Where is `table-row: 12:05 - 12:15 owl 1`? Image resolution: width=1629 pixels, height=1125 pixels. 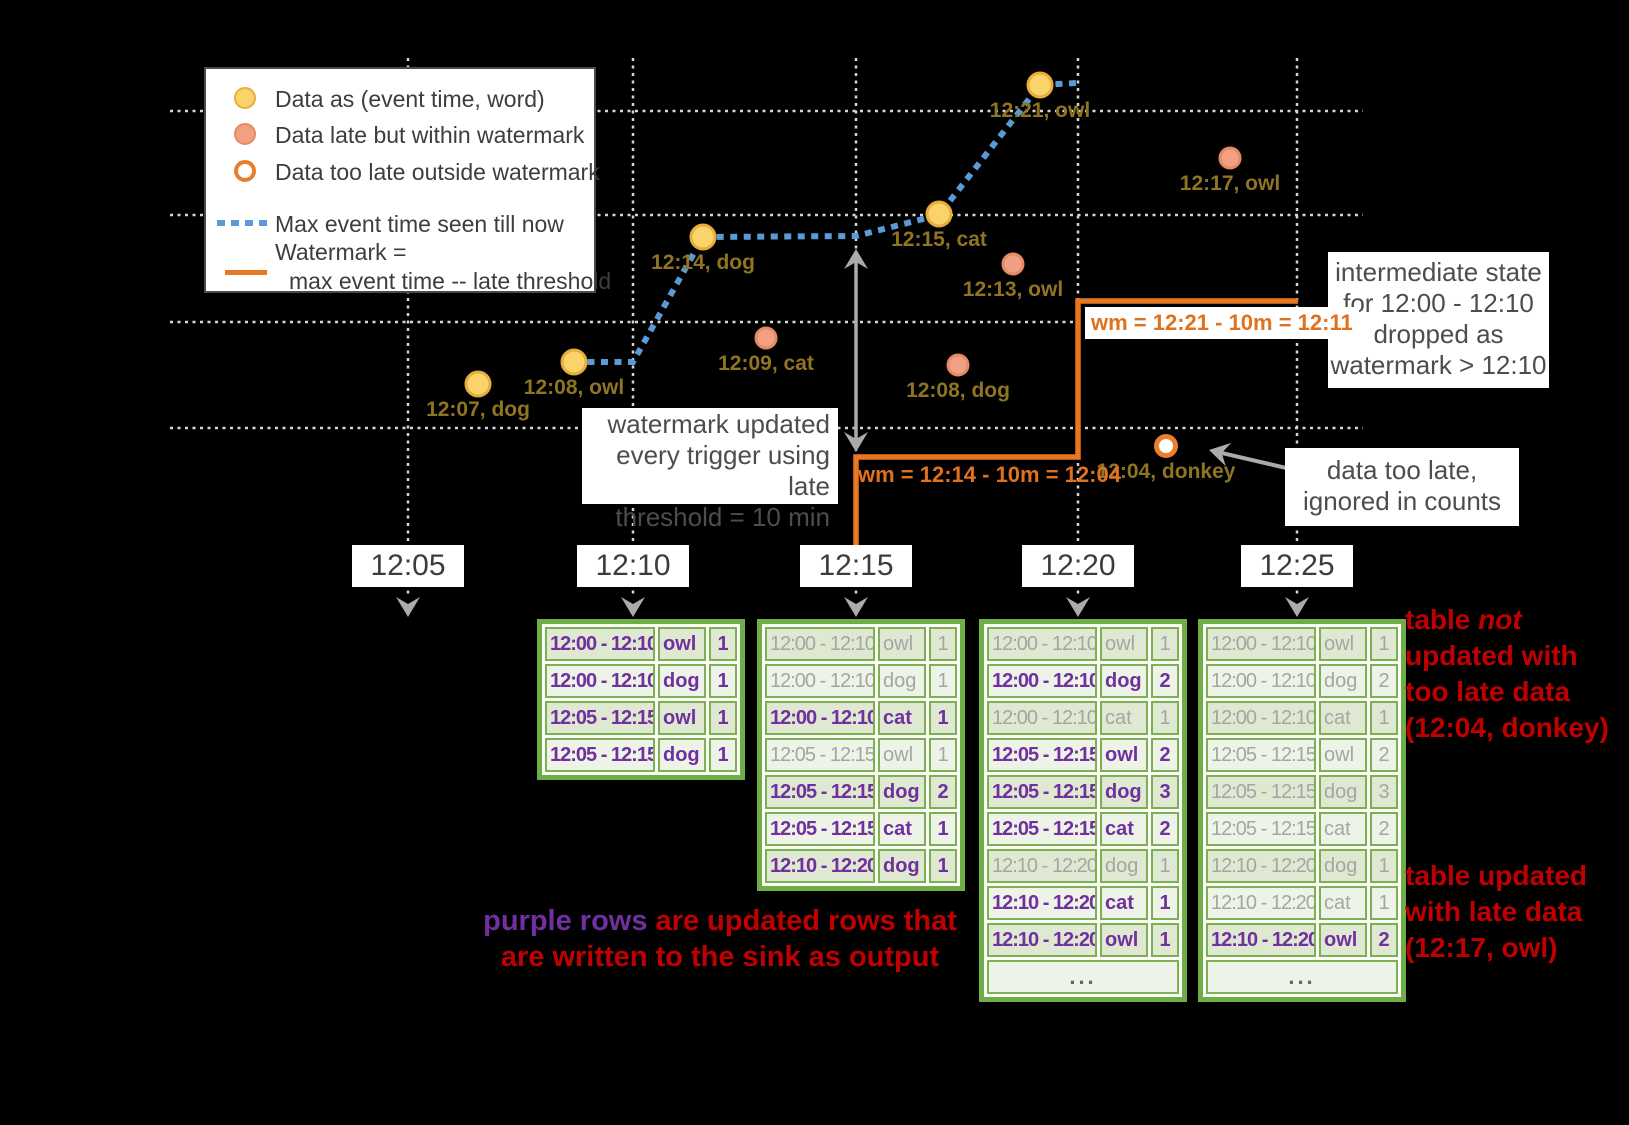
table-row: 12:05 - 12:15 owl 1 is located at coordinates (641, 718).